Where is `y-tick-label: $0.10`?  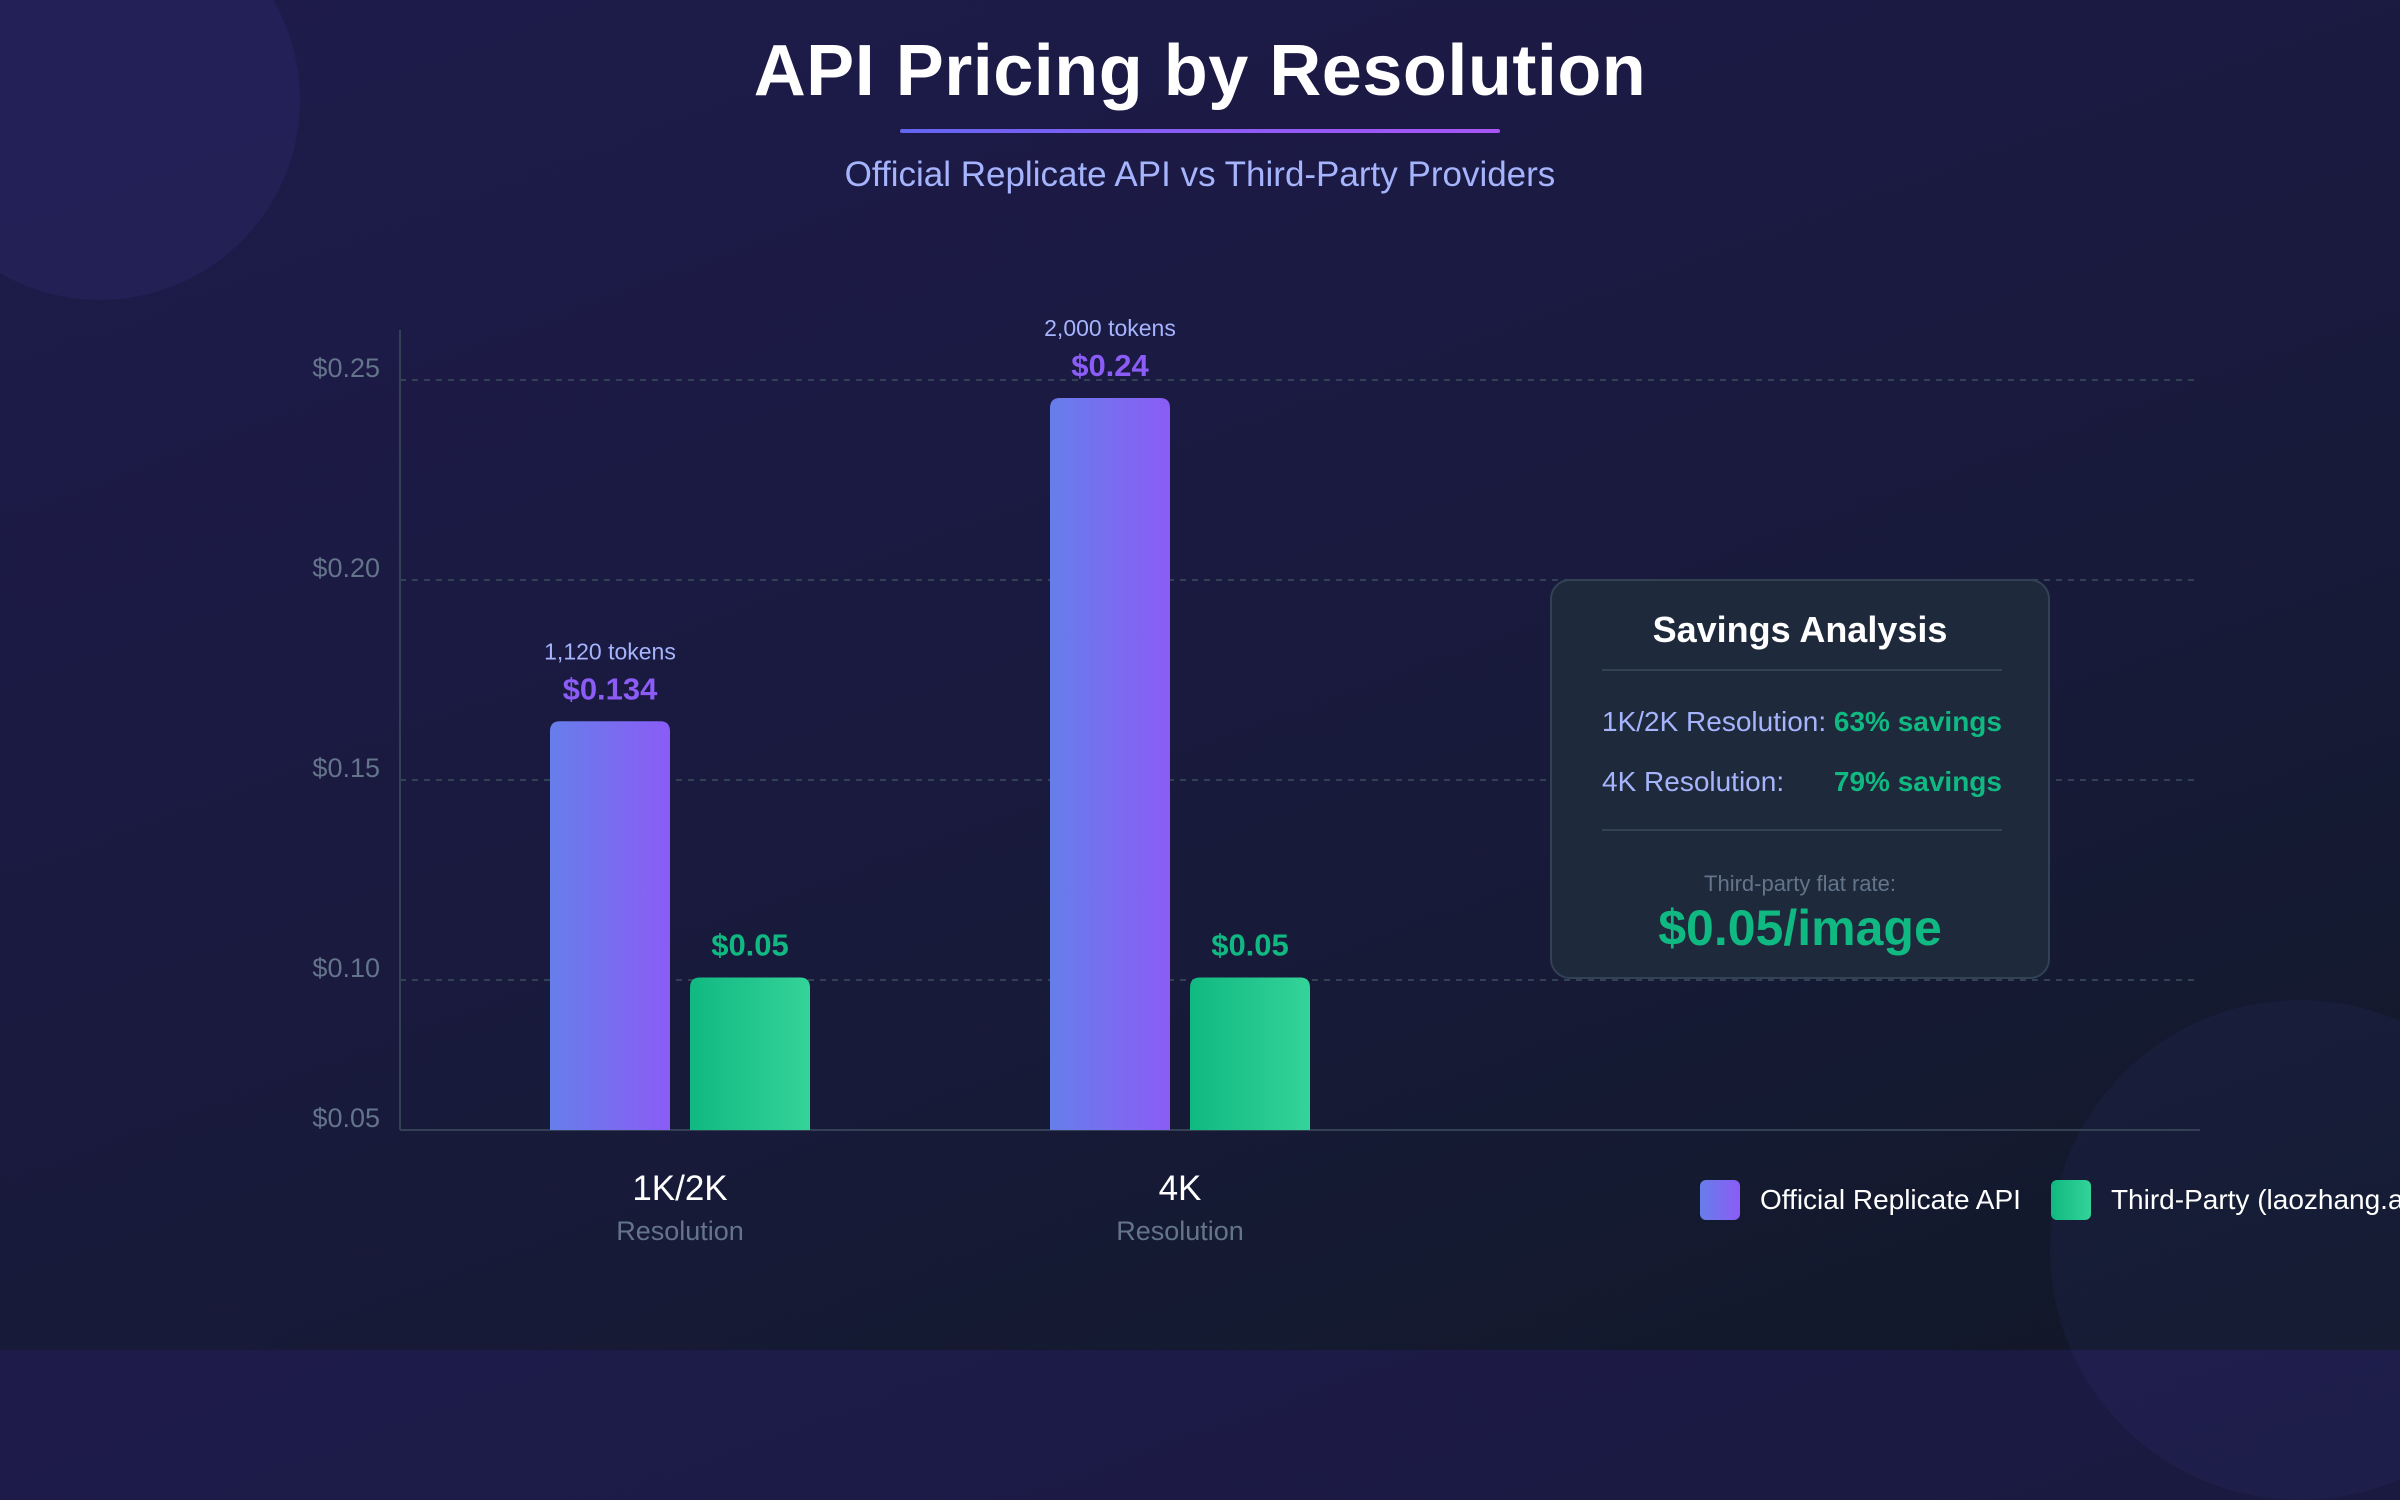
y-tick-label: $0.10 is located at coordinates (346, 968).